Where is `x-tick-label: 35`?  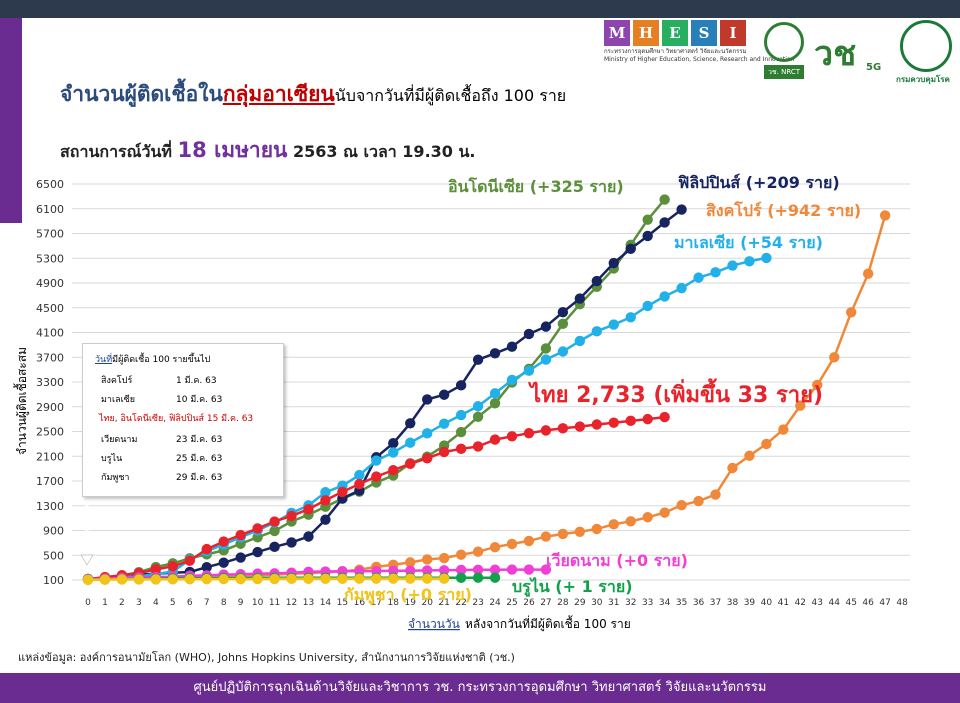
x-tick-label: 35 is located at coordinates (681, 603).